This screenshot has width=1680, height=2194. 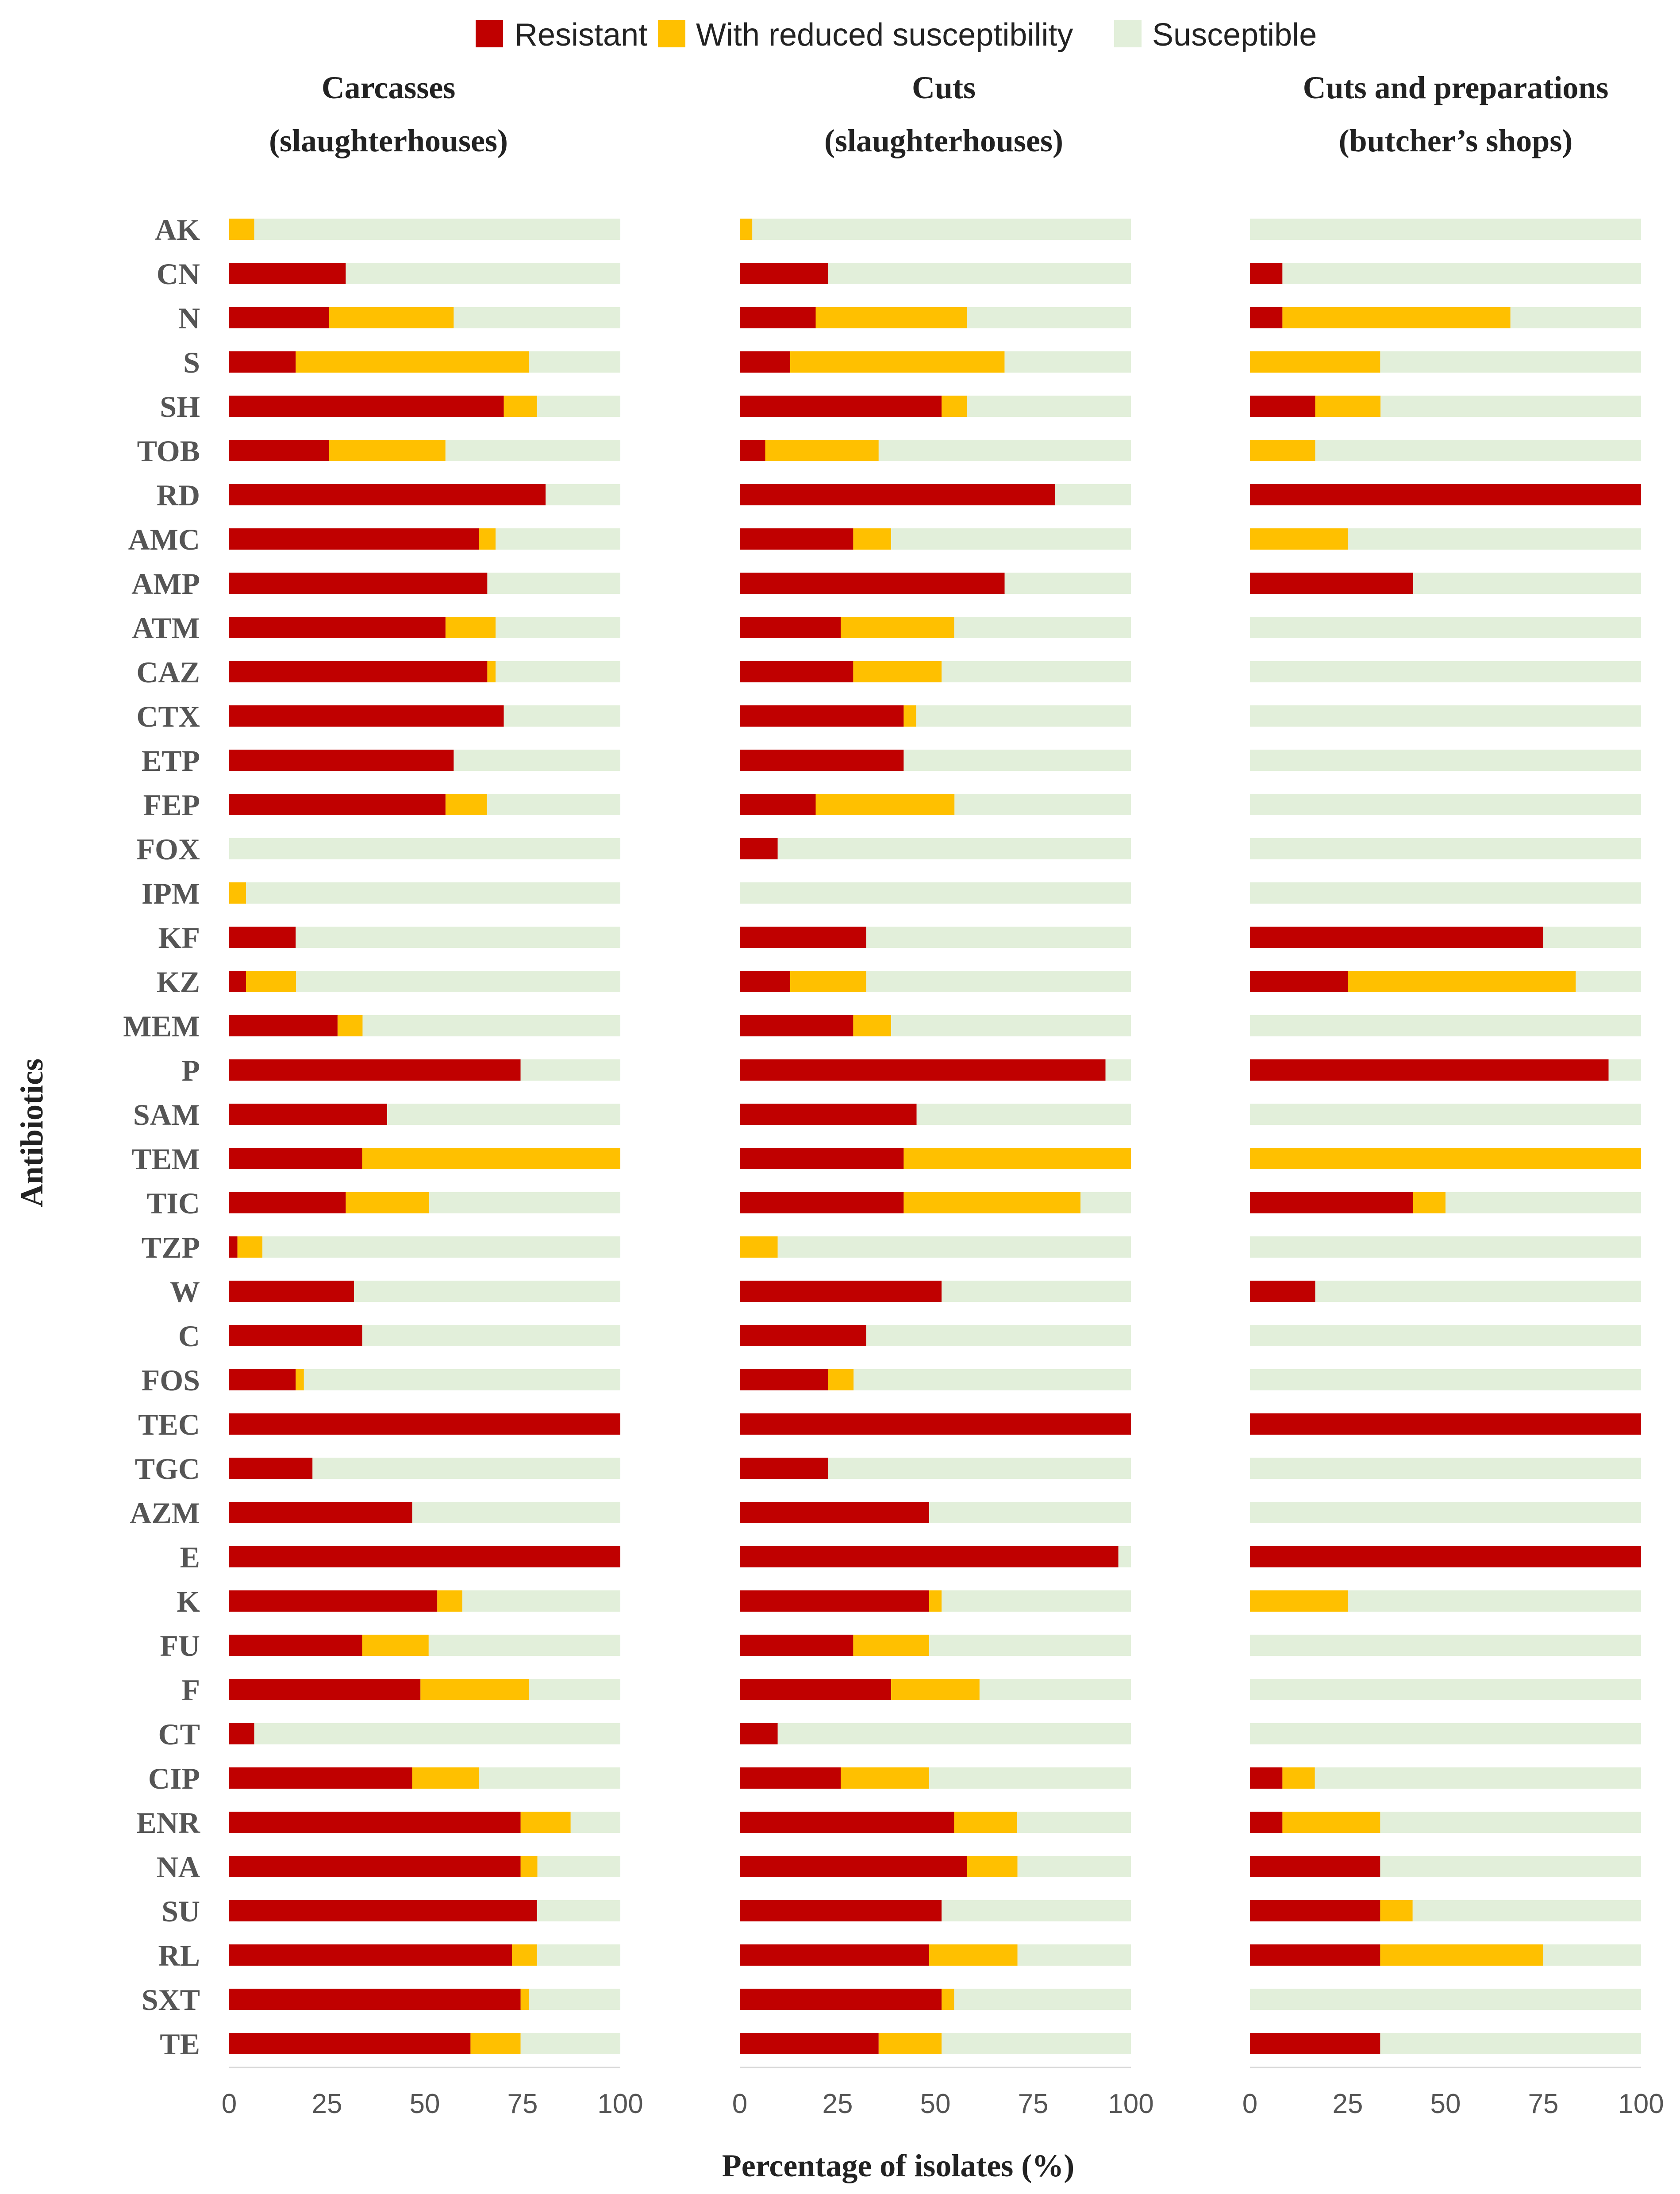 I want to click on bar-panel1-amc-reduced, so click(x=487, y=539).